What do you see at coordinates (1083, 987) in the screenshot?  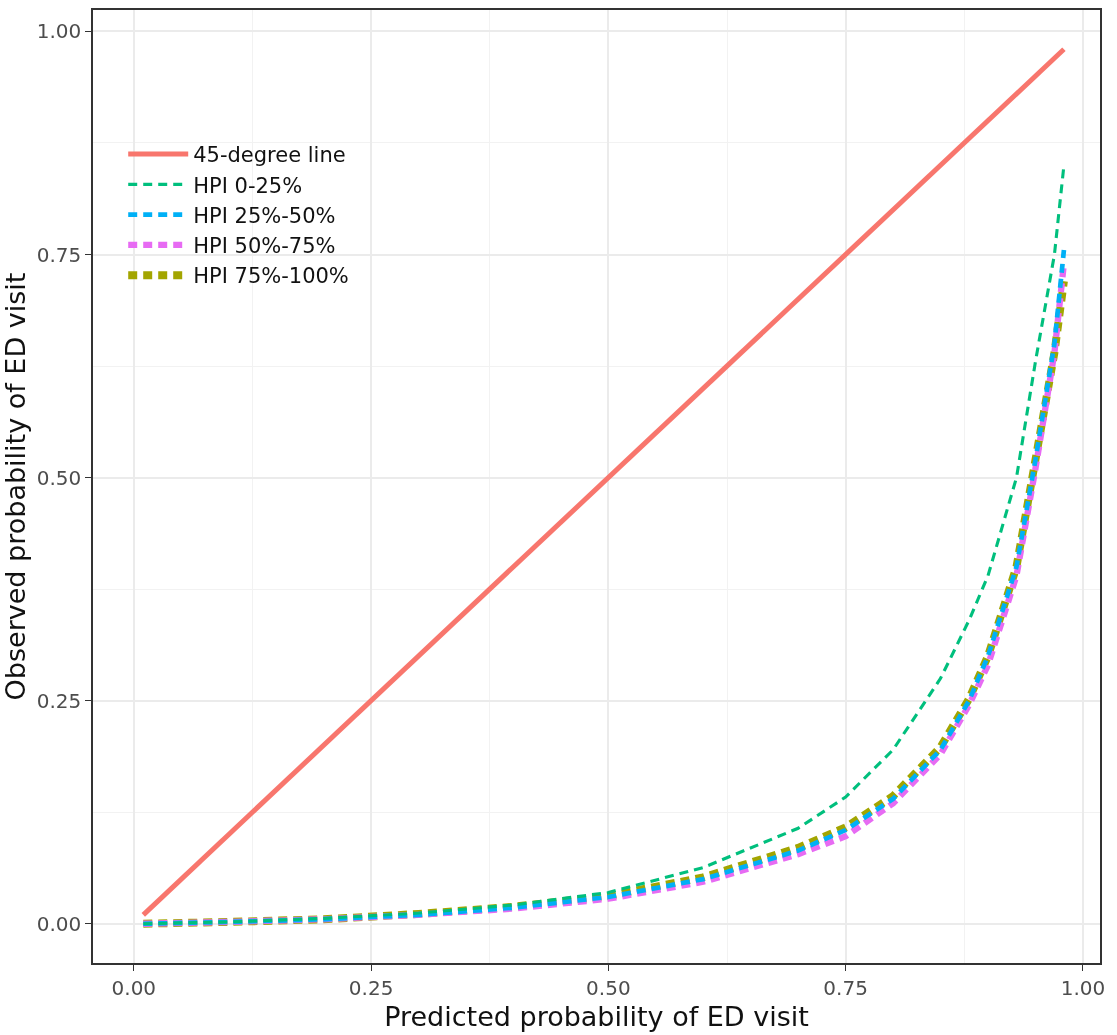 I see `x-tick-label: 1.00` at bounding box center [1083, 987].